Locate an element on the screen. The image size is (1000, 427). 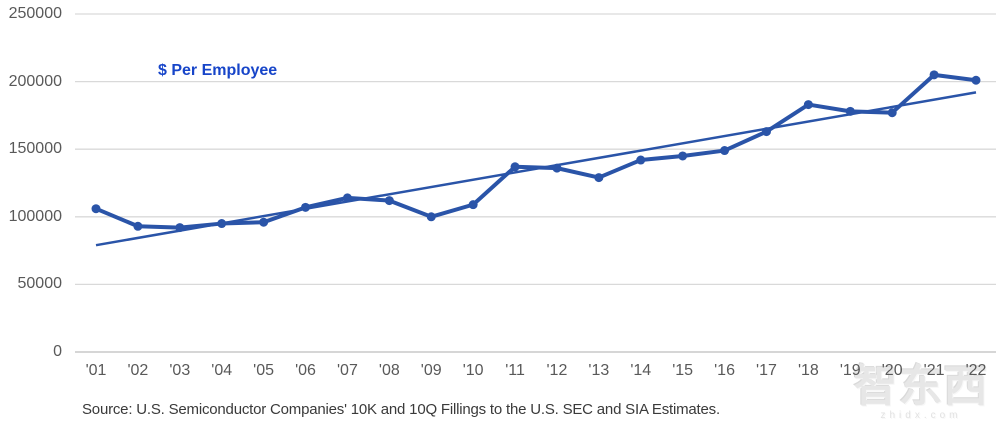
x-tick-label: '01 is located at coordinates (96, 370).